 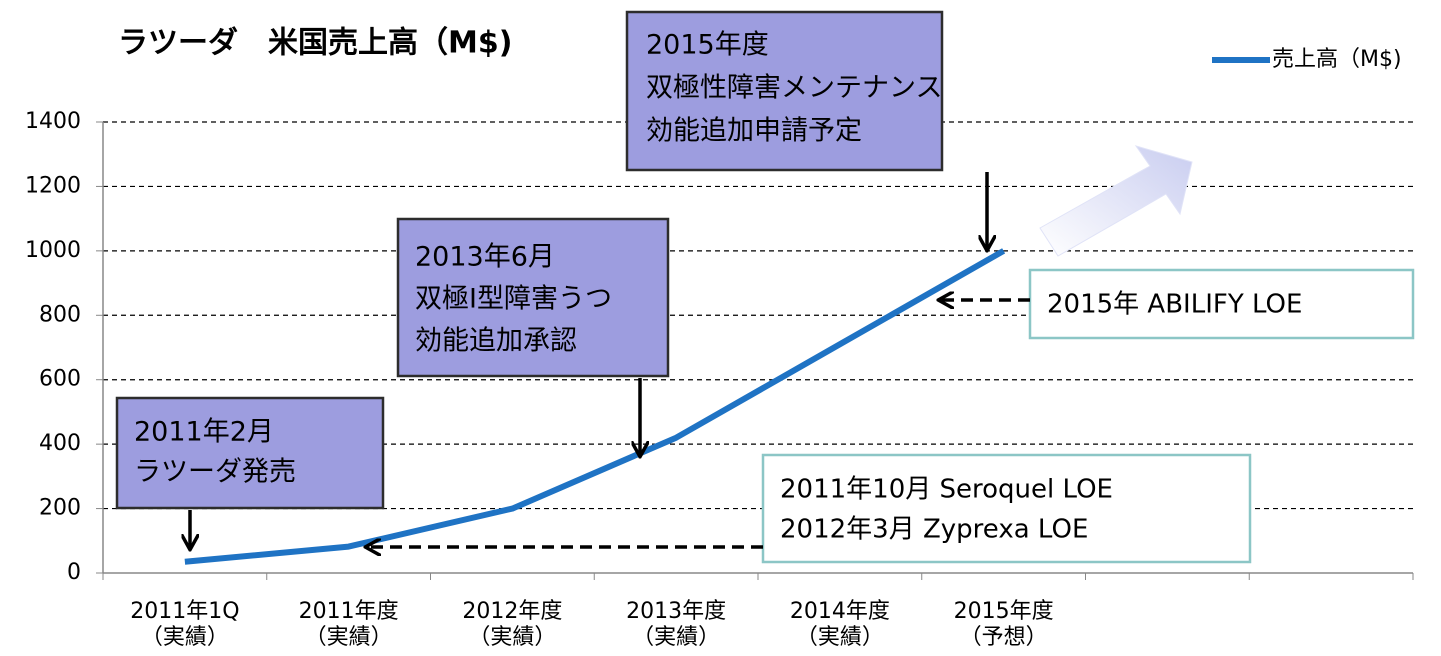 I want to click on annotation-text: 2013年6月, so click(x=485, y=257).